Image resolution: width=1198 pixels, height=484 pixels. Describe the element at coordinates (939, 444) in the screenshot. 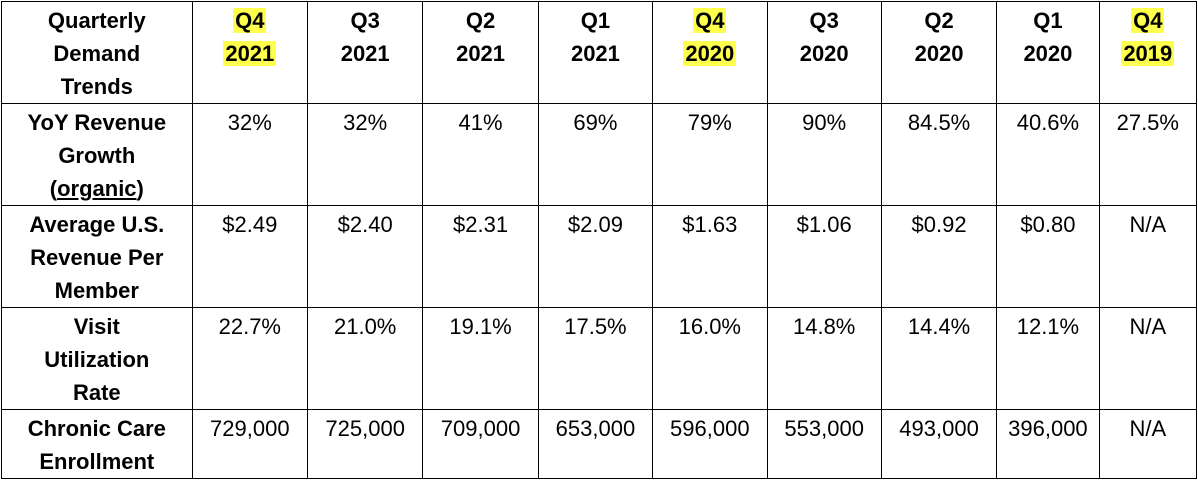

I see `table-cell: 493,000` at that location.